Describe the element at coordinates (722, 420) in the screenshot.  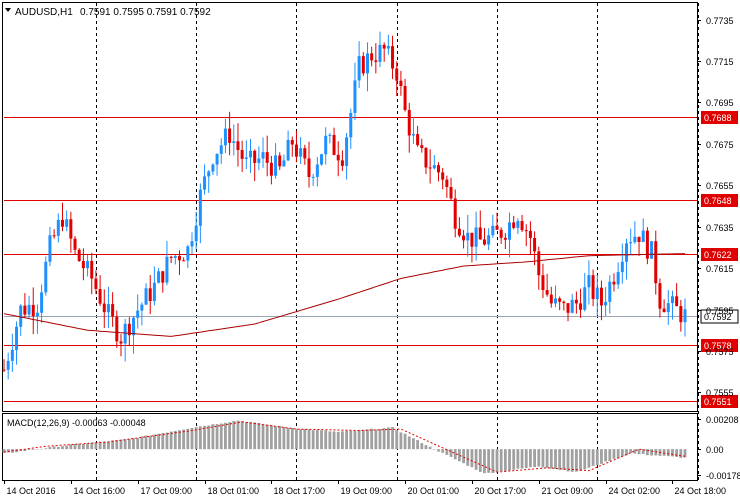
I see `macd-axis-label: 0.00208` at that location.